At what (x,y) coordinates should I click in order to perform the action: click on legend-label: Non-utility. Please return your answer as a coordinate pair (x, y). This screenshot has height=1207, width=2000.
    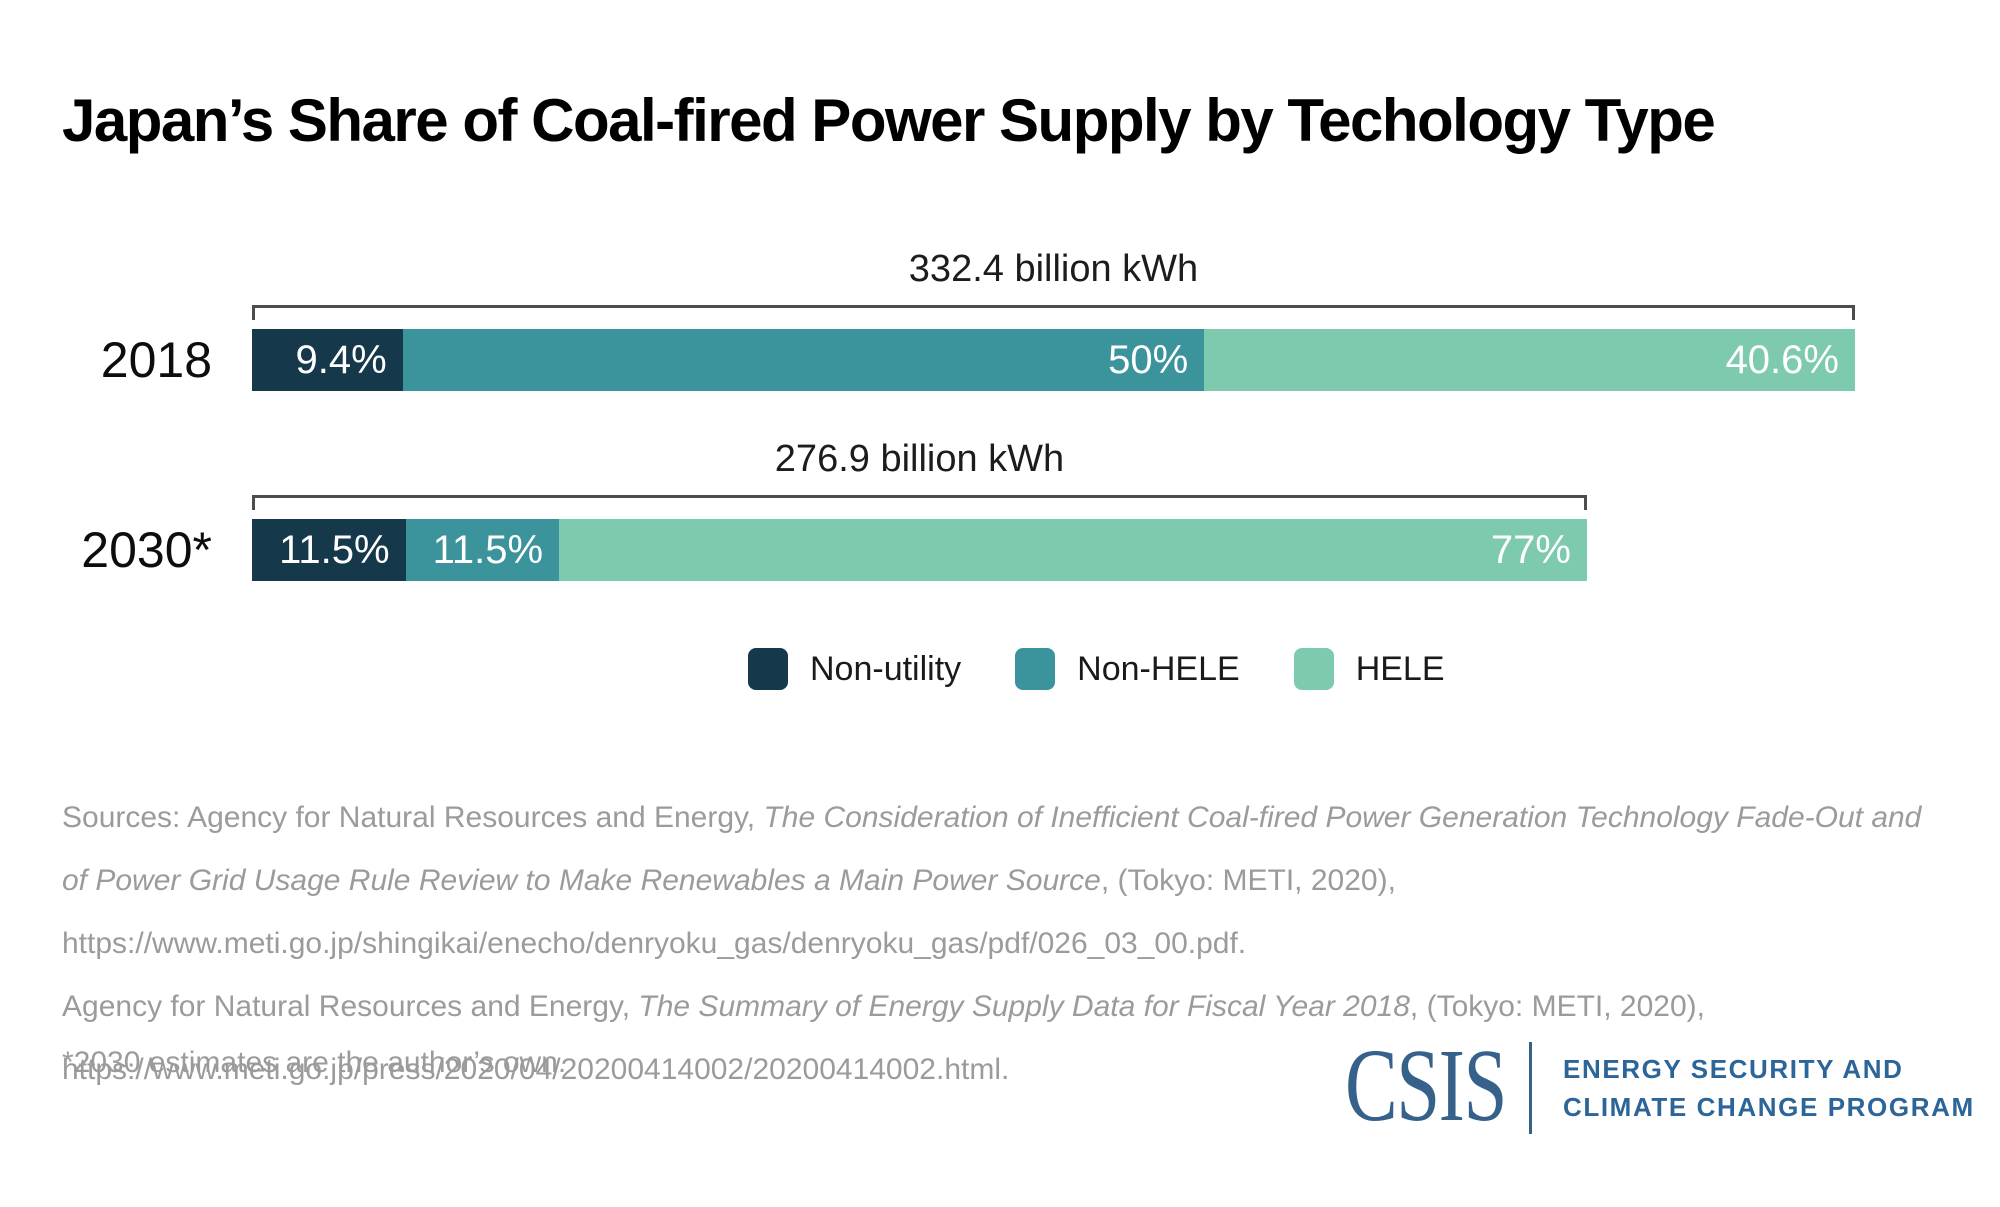
    Looking at the image, I should click on (886, 668).